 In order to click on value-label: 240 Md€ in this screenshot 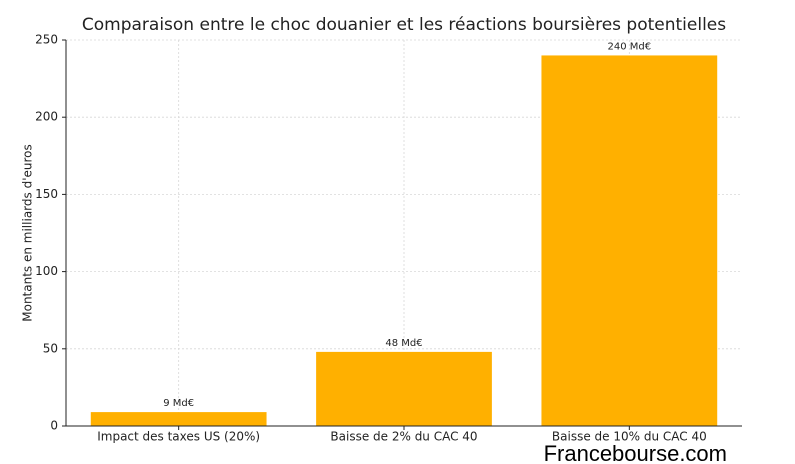, I will do `click(630, 46)`.